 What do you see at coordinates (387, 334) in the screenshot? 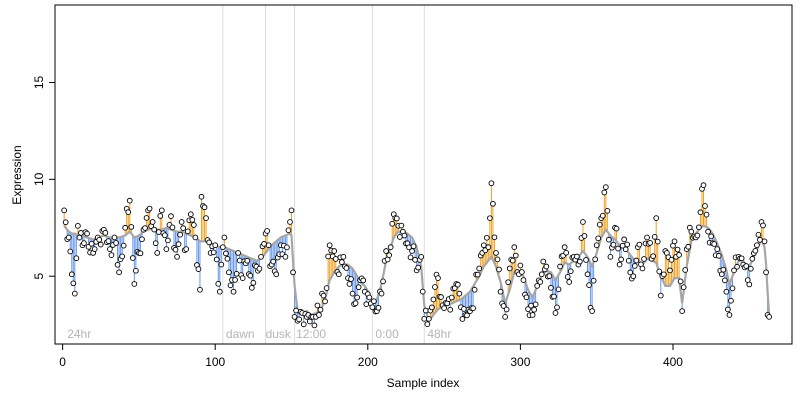
I see `annotation-4: 0:00` at bounding box center [387, 334].